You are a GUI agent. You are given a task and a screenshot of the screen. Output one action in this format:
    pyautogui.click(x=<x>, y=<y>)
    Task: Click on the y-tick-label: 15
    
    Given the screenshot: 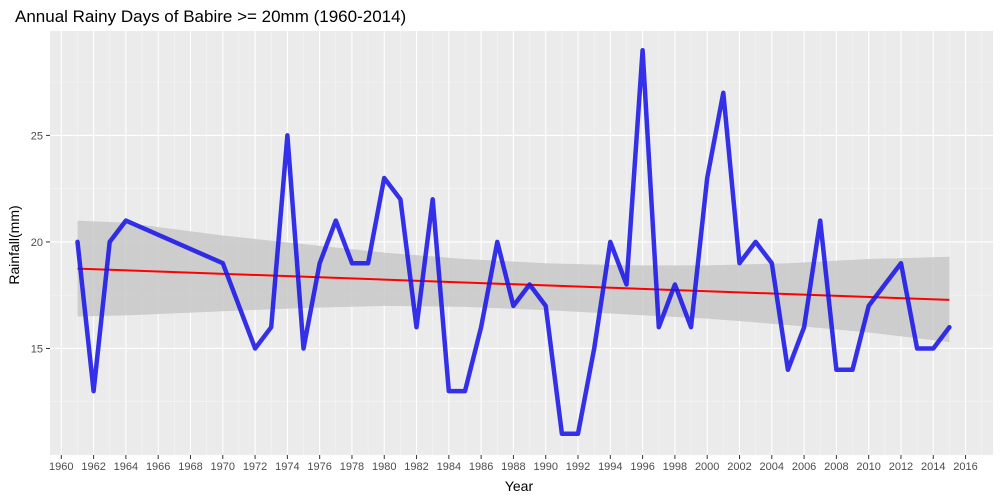 What is the action you would take?
    pyautogui.click(x=37, y=349)
    